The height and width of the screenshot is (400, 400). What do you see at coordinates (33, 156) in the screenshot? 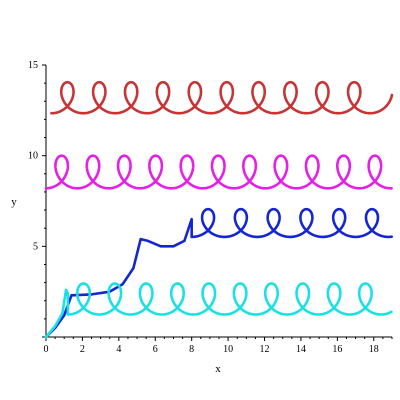
I see `y-tick-label: 10` at bounding box center [33, 156].